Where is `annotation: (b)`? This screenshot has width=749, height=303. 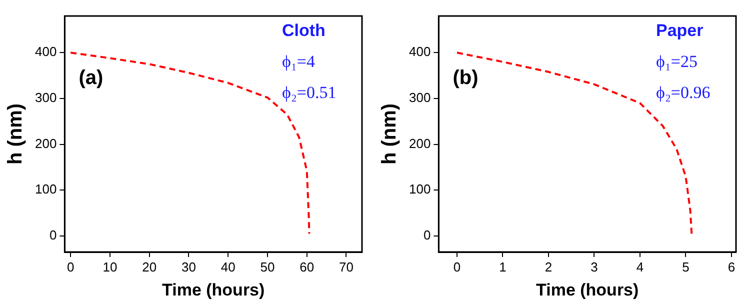
annotation: (b) is located at coordinates (465, 78).